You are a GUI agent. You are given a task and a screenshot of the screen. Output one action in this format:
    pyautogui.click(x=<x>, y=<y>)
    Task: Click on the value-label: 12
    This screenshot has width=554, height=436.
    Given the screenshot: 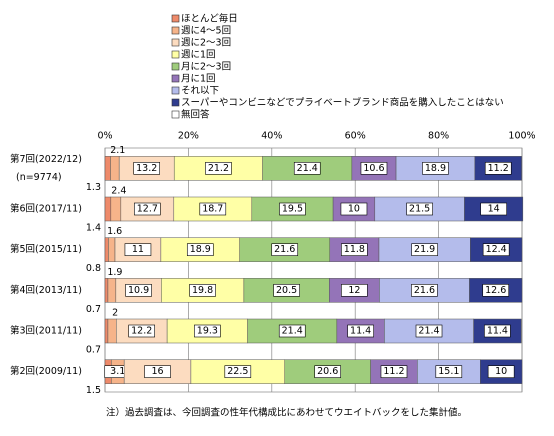 What is the action you would take?
    pyautogui.click(x=354, y=290)
    